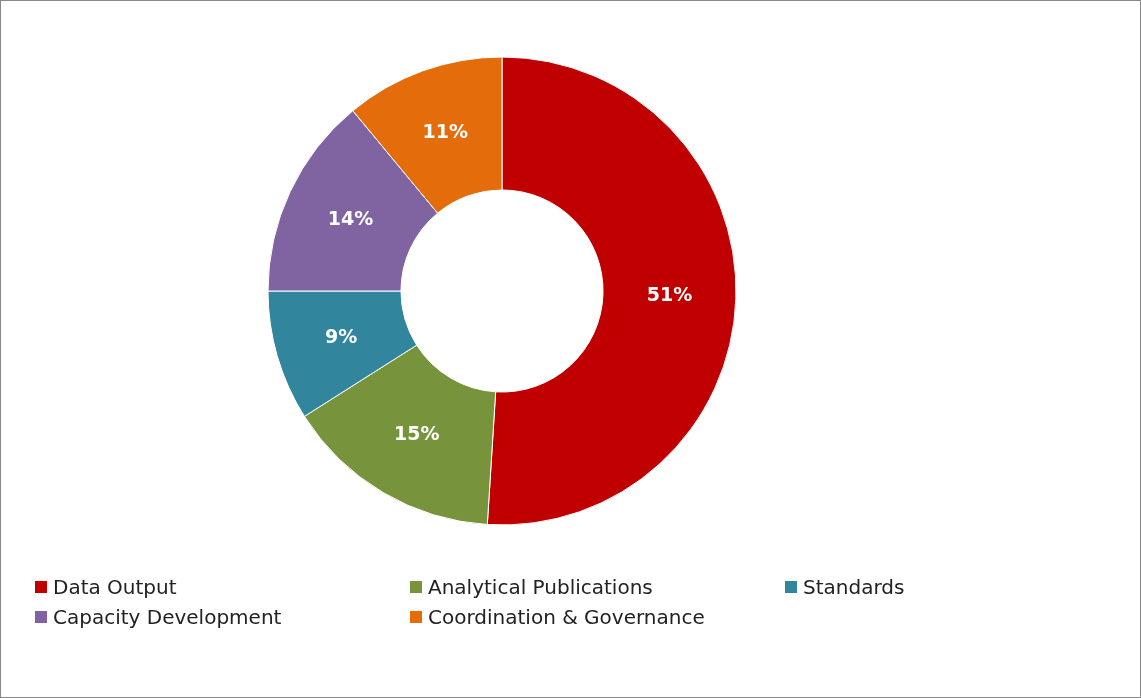 The width and height of the screenshot is (1141, 698). What do you see at coordinates (854, 587) in the screenshot?
I see `legend-label: Standards` at bounding box center [854, 587].